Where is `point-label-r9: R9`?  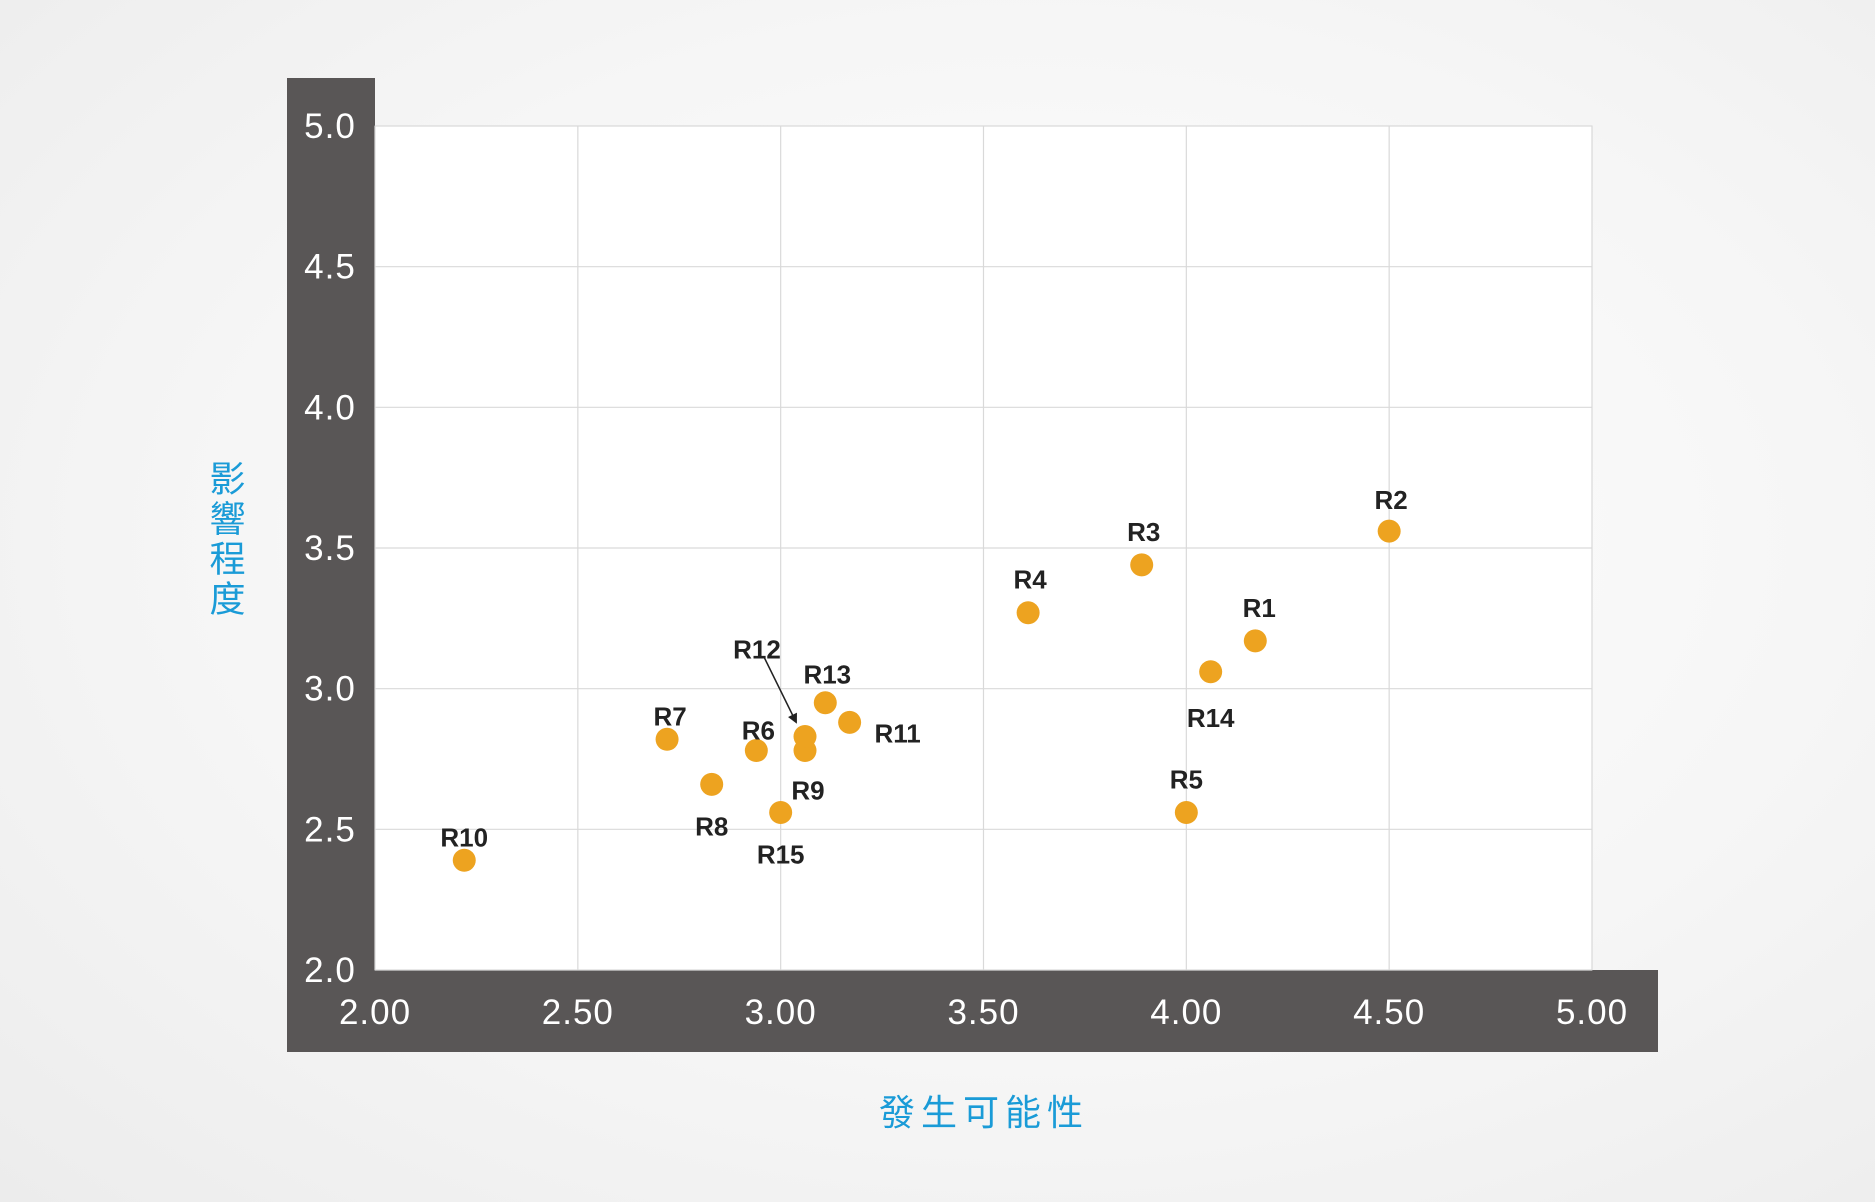
point-label-r9: R9 is located at coordinates (807, 791).